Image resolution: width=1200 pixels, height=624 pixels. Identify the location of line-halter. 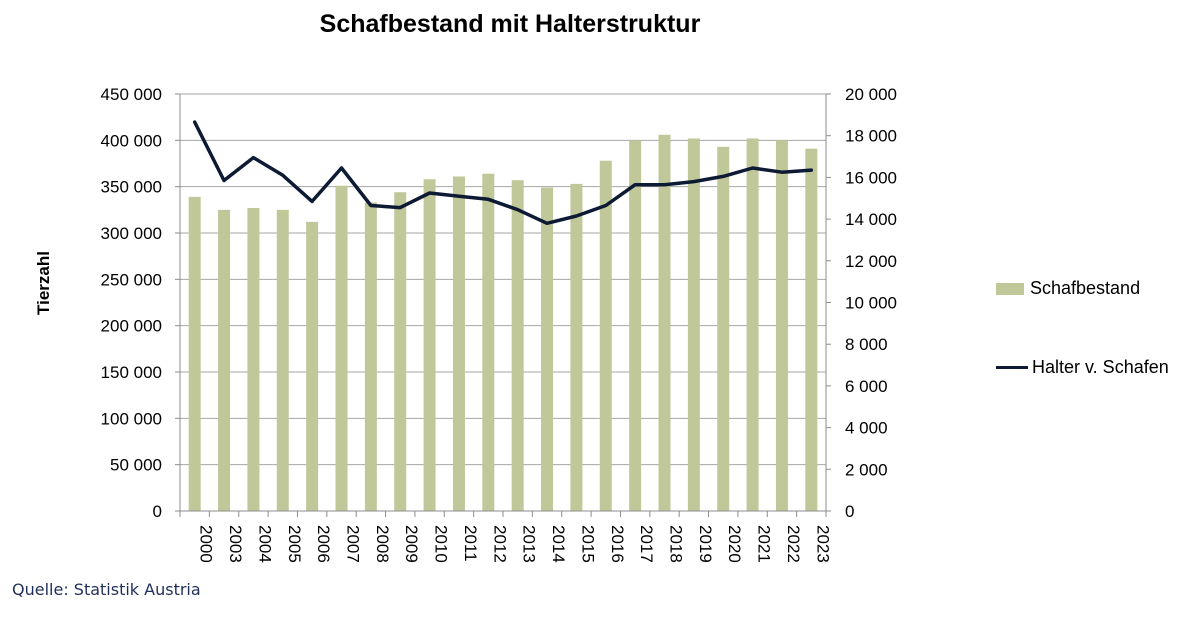
(503, 173).